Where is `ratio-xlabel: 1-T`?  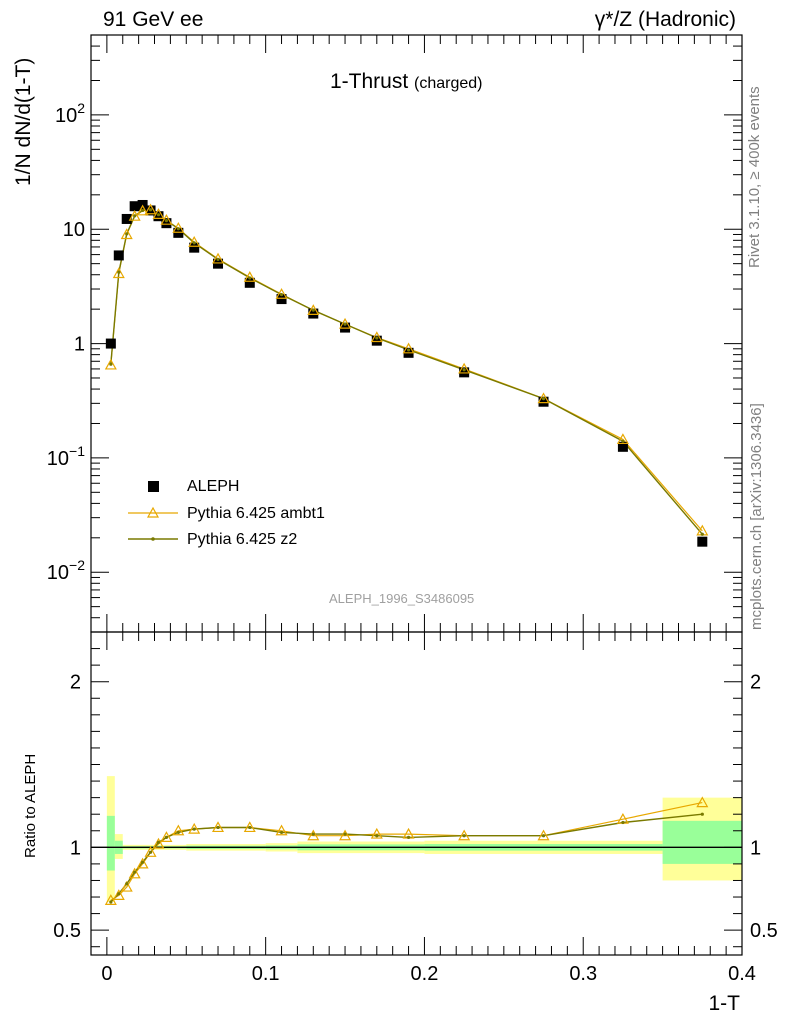
ratio-xlabel: 1-T is located at coordinates (724, 1003).